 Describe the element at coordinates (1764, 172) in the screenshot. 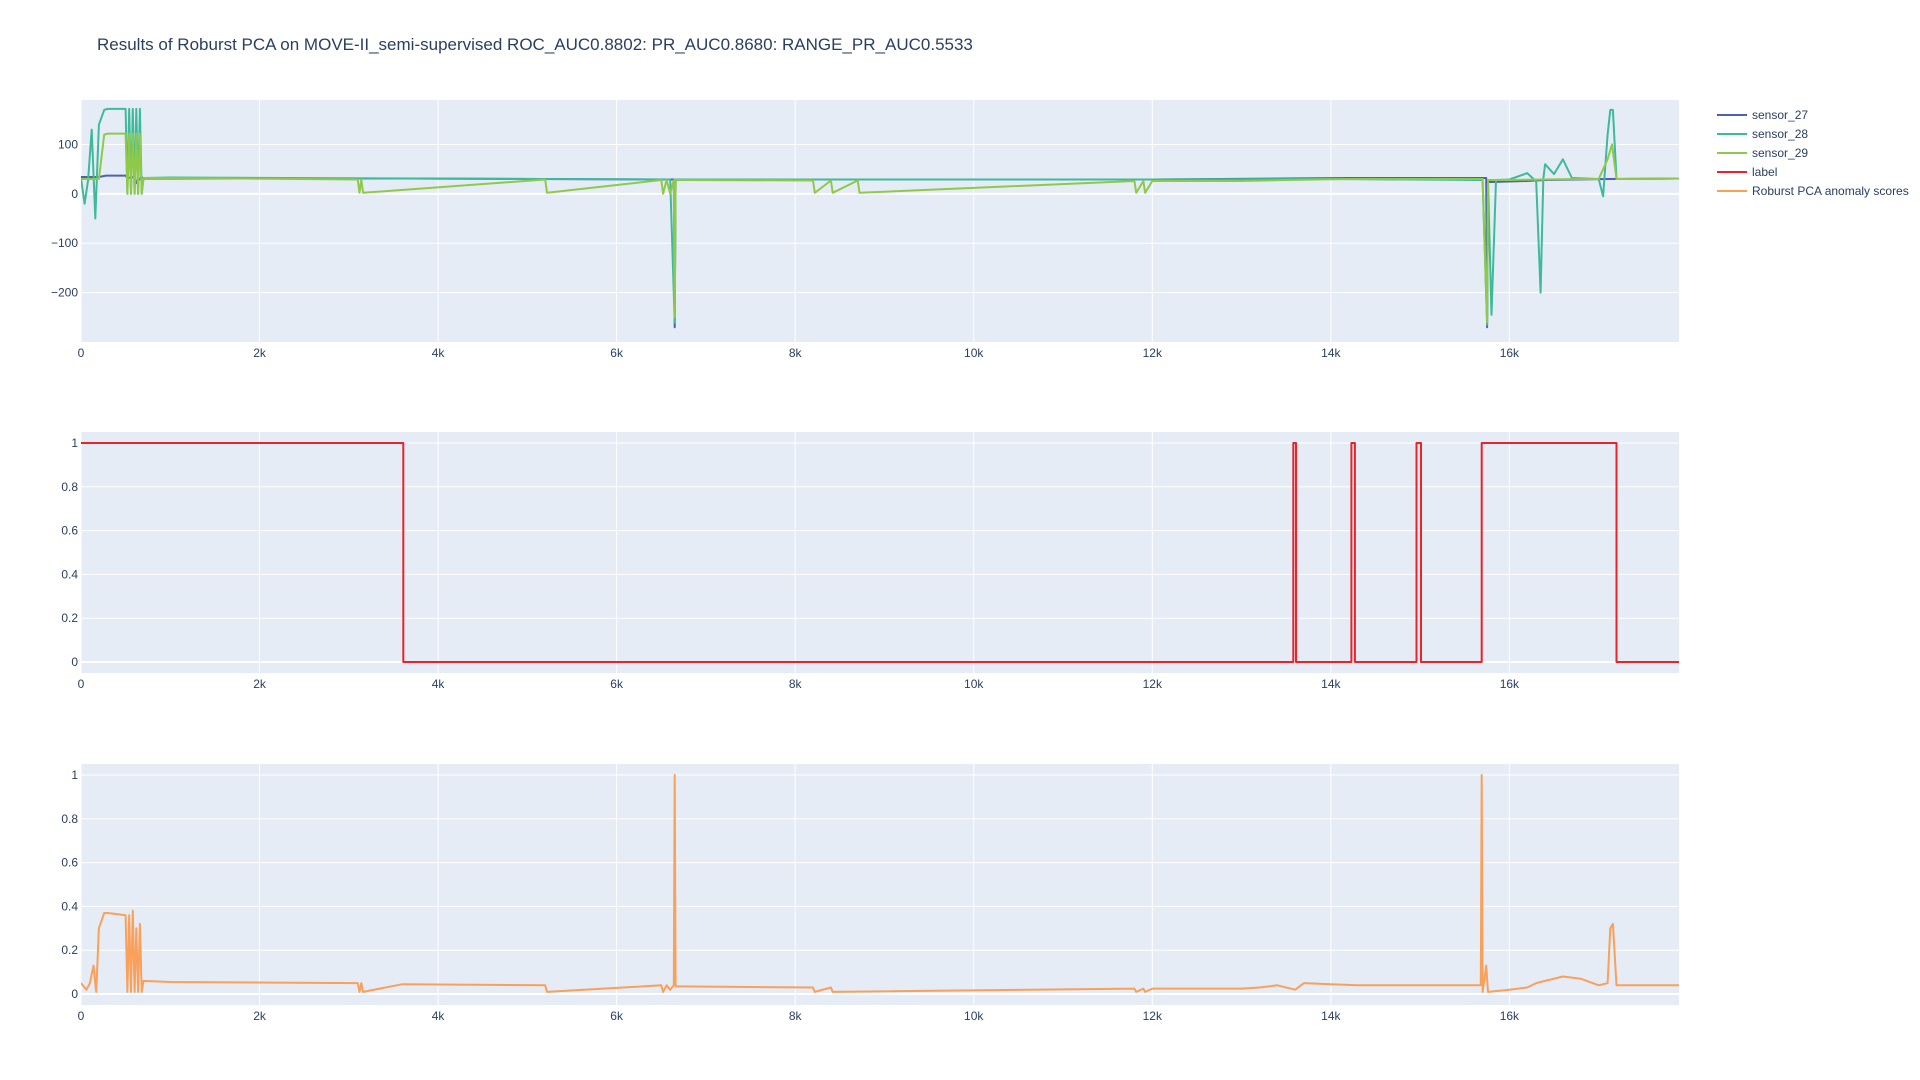

I see `legend-label: label` at that location.